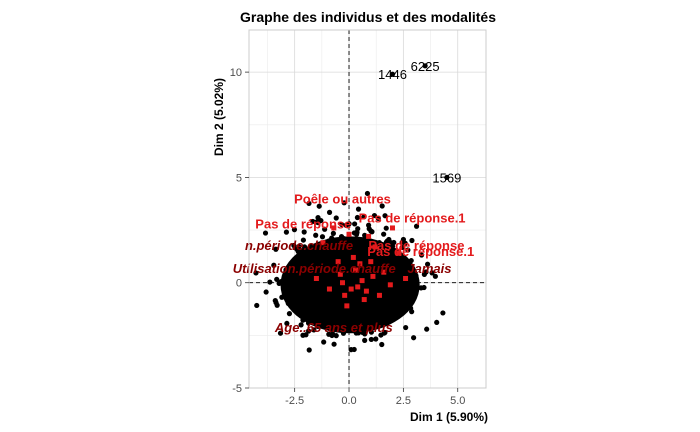 The width and height of the screenshot is (700, 432). I want to click on modality-label: Utilisation.période.chauffe, so click(314, 268).